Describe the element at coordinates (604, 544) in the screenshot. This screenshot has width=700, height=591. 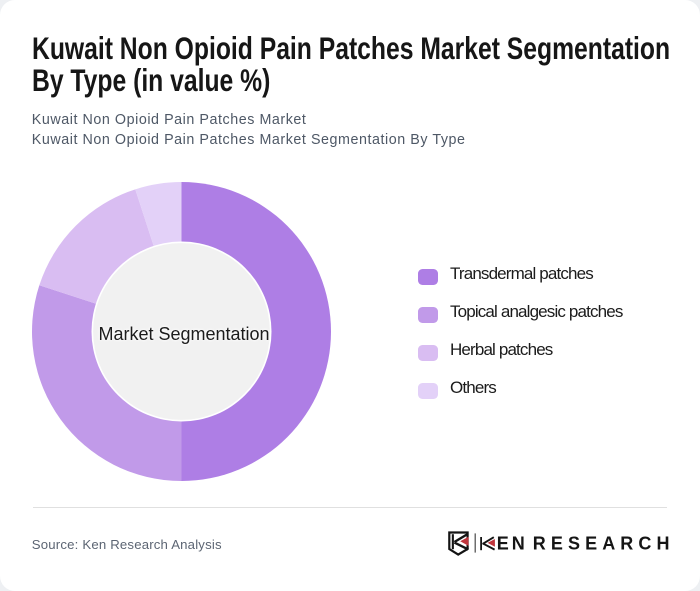
I see `svg-text: RESEARCH` at that location.